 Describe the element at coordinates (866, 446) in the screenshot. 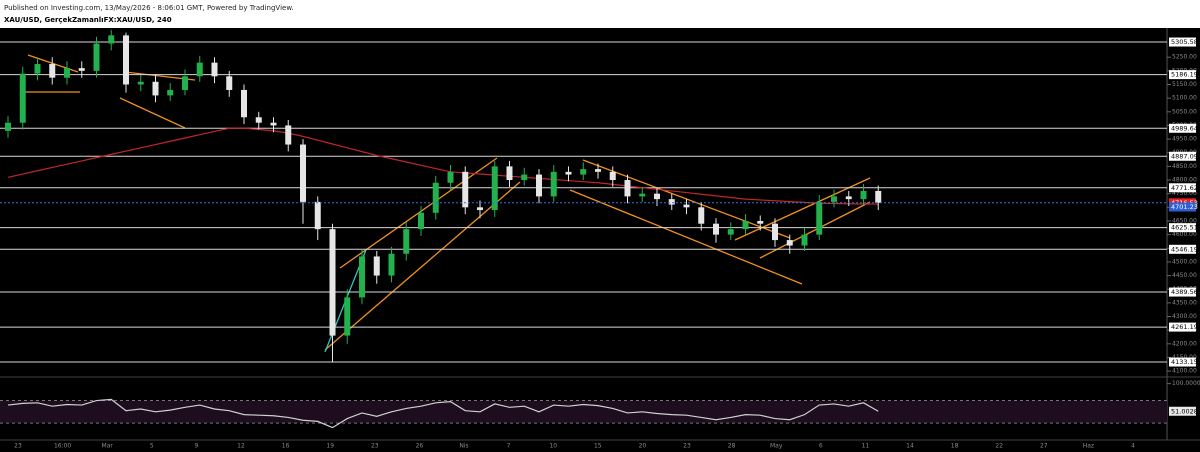

I see `x-tick-label: 11` at that location.